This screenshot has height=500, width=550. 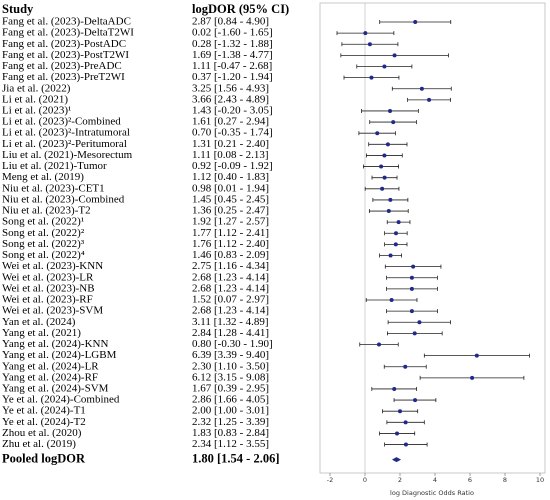 I want to click on estimate-label: 3.66 [2.43 - 4.89], so click(x=230, y=99).